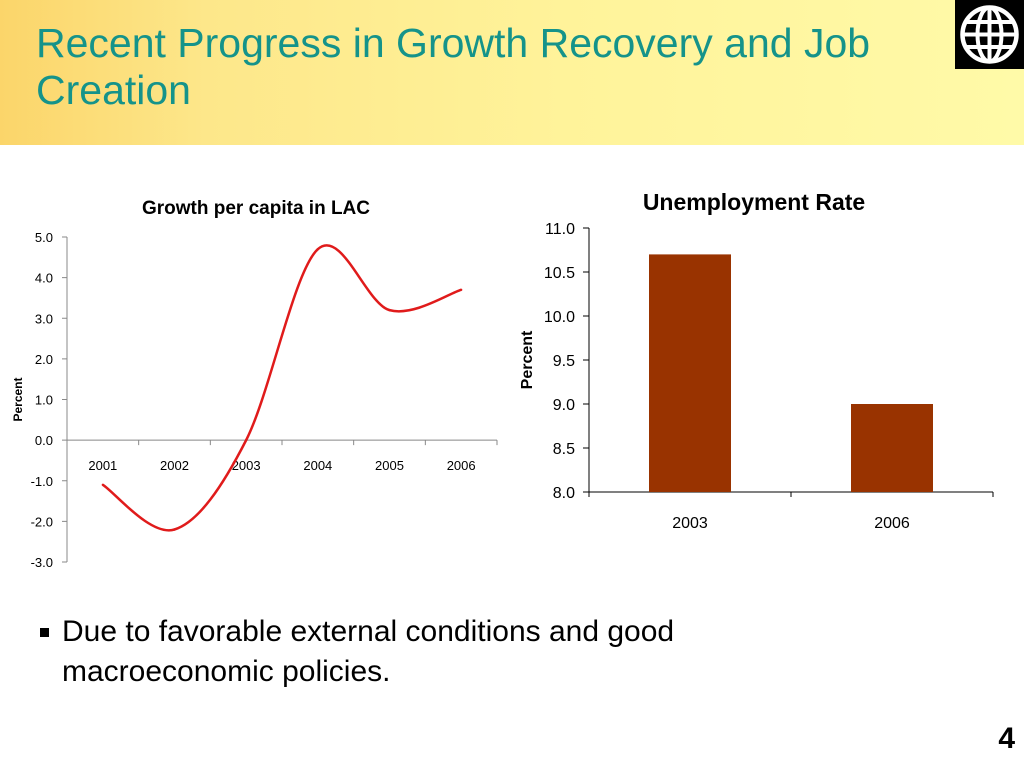 Image resolution: width=1024 pixels, height=768 pixels. I want to click on y-tick-label: 5.0, so click(44, 237).